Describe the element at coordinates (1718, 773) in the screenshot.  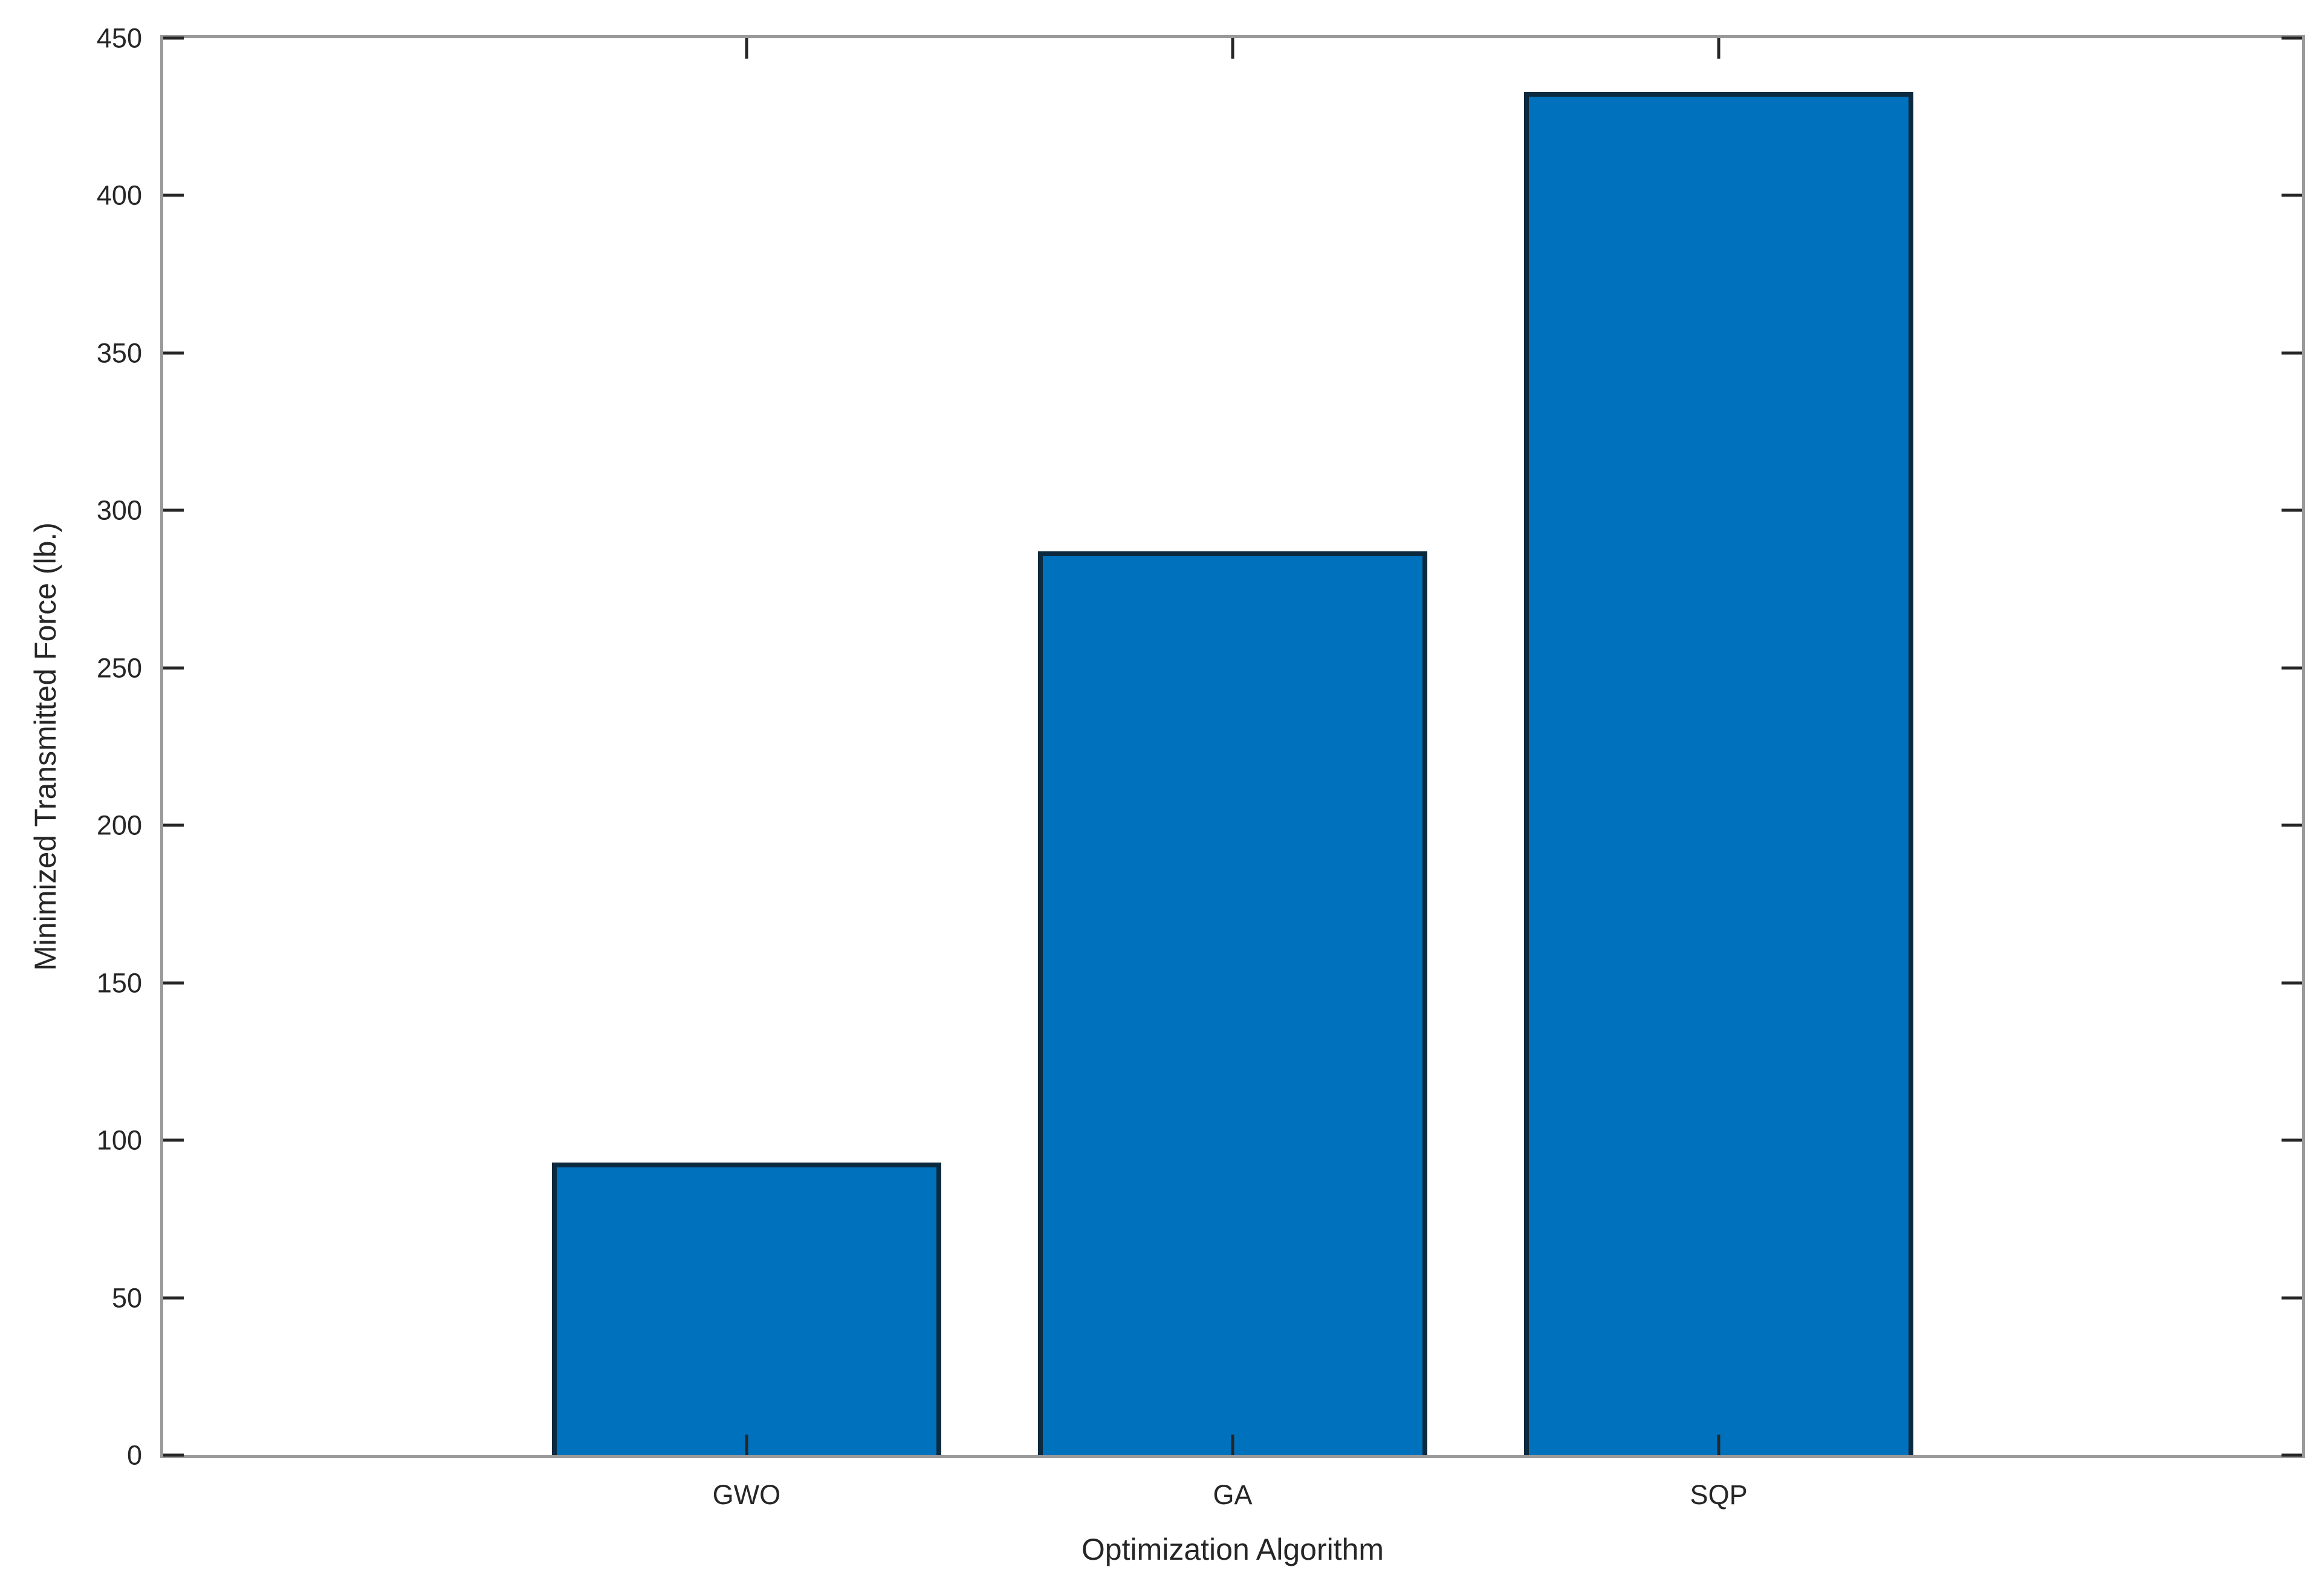
I see `bar-sqp` at that location.